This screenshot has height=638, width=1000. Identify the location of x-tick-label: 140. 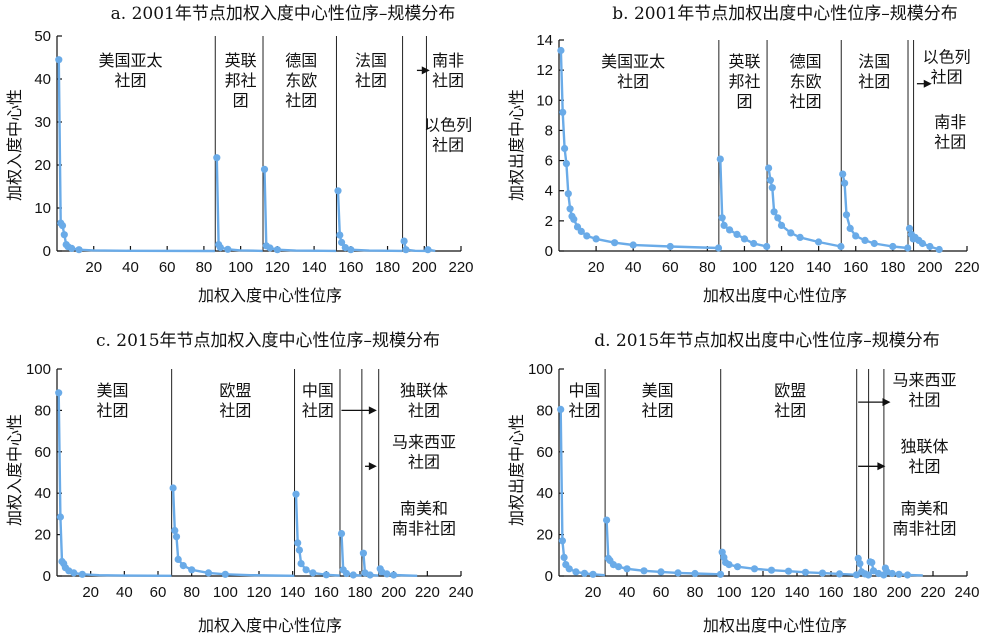
(818, 267).